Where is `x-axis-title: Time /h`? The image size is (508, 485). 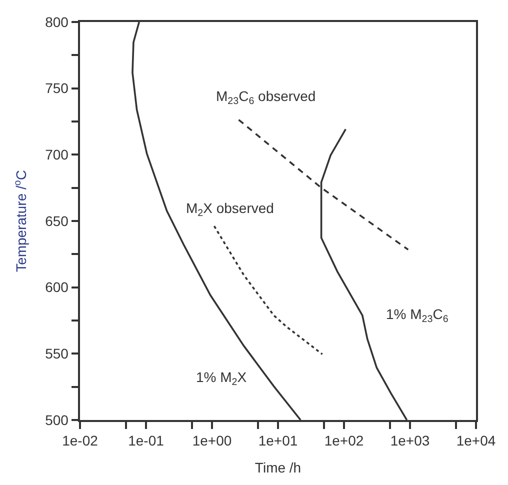
x-axis-title: Time /h is located at coordinates (278, 467).